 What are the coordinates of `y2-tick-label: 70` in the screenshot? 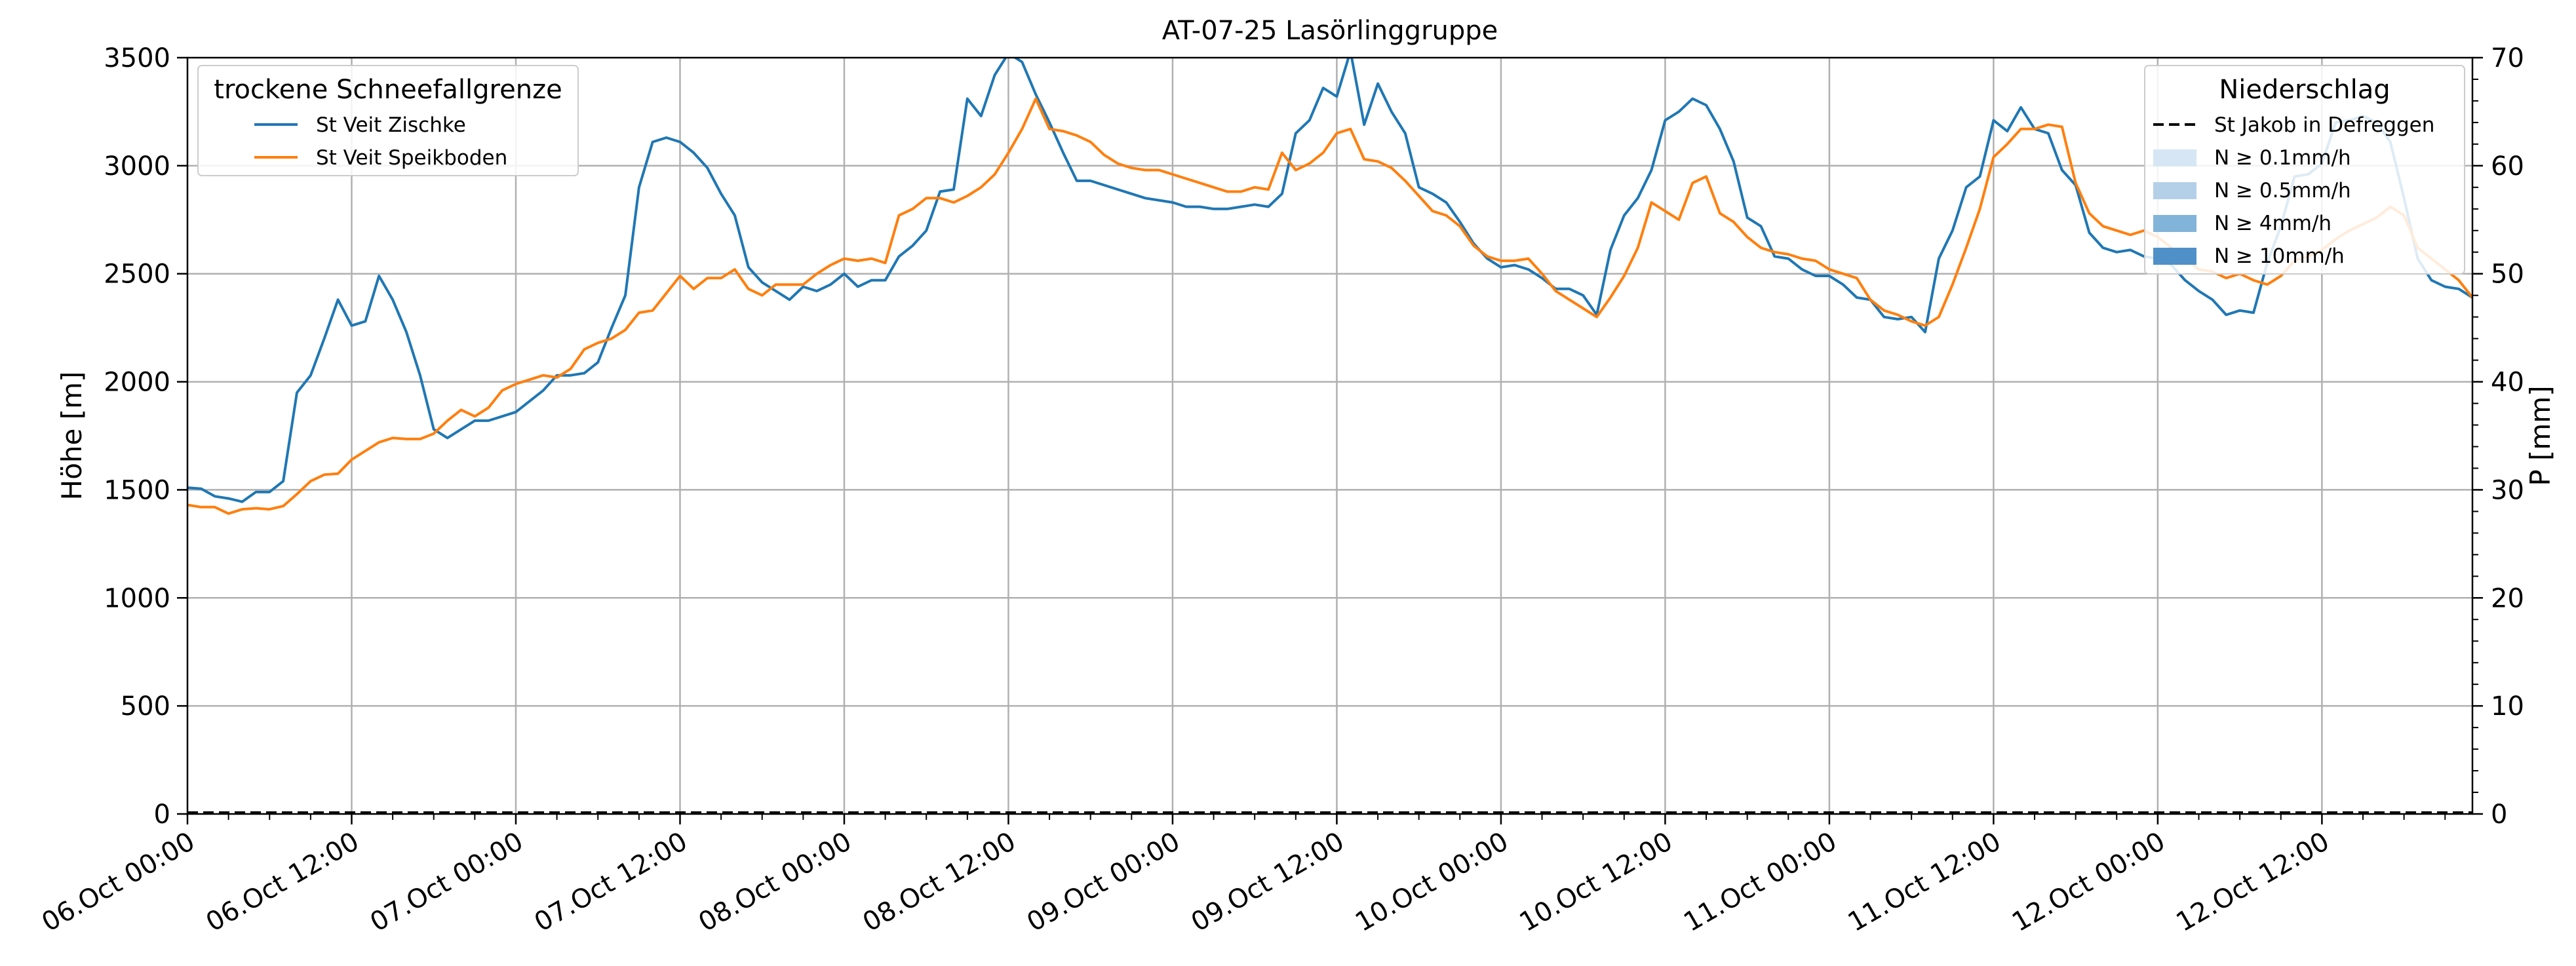 It's located at (2507, 58).